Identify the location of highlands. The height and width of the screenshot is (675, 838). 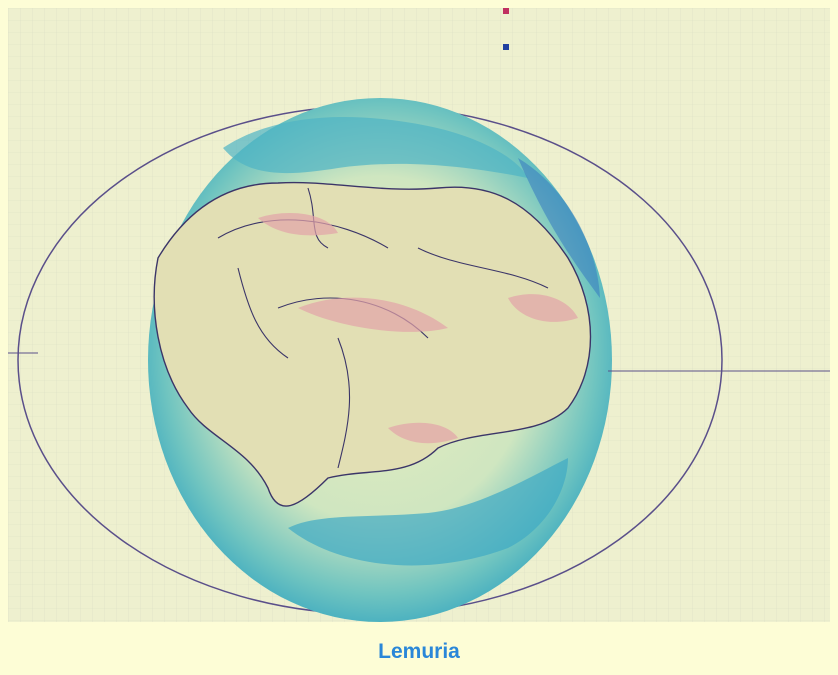
(418, 328).